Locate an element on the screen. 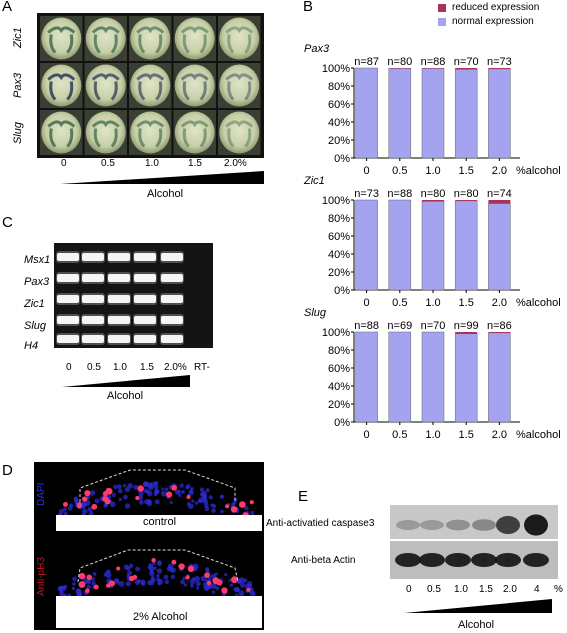  gel-conc-05: 0.5 is located at coordinates (94, 367).